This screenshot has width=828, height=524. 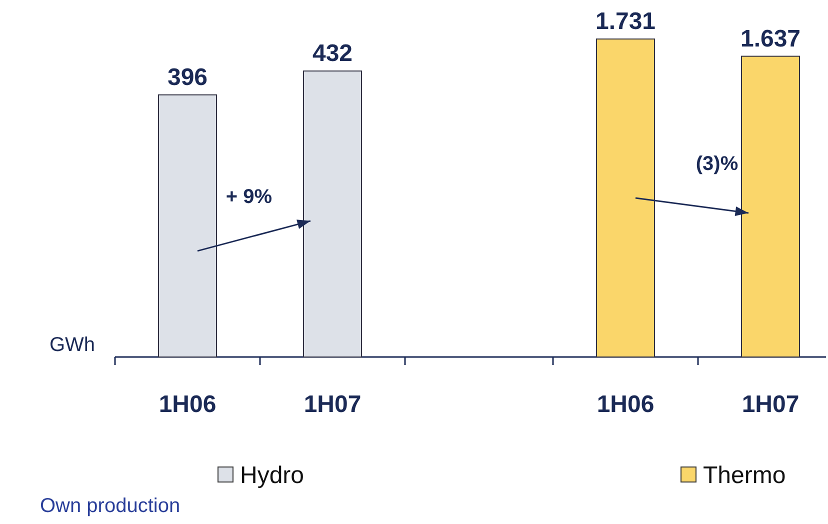 I want to click on data-label: 1.731, so click(x=625, y=21).